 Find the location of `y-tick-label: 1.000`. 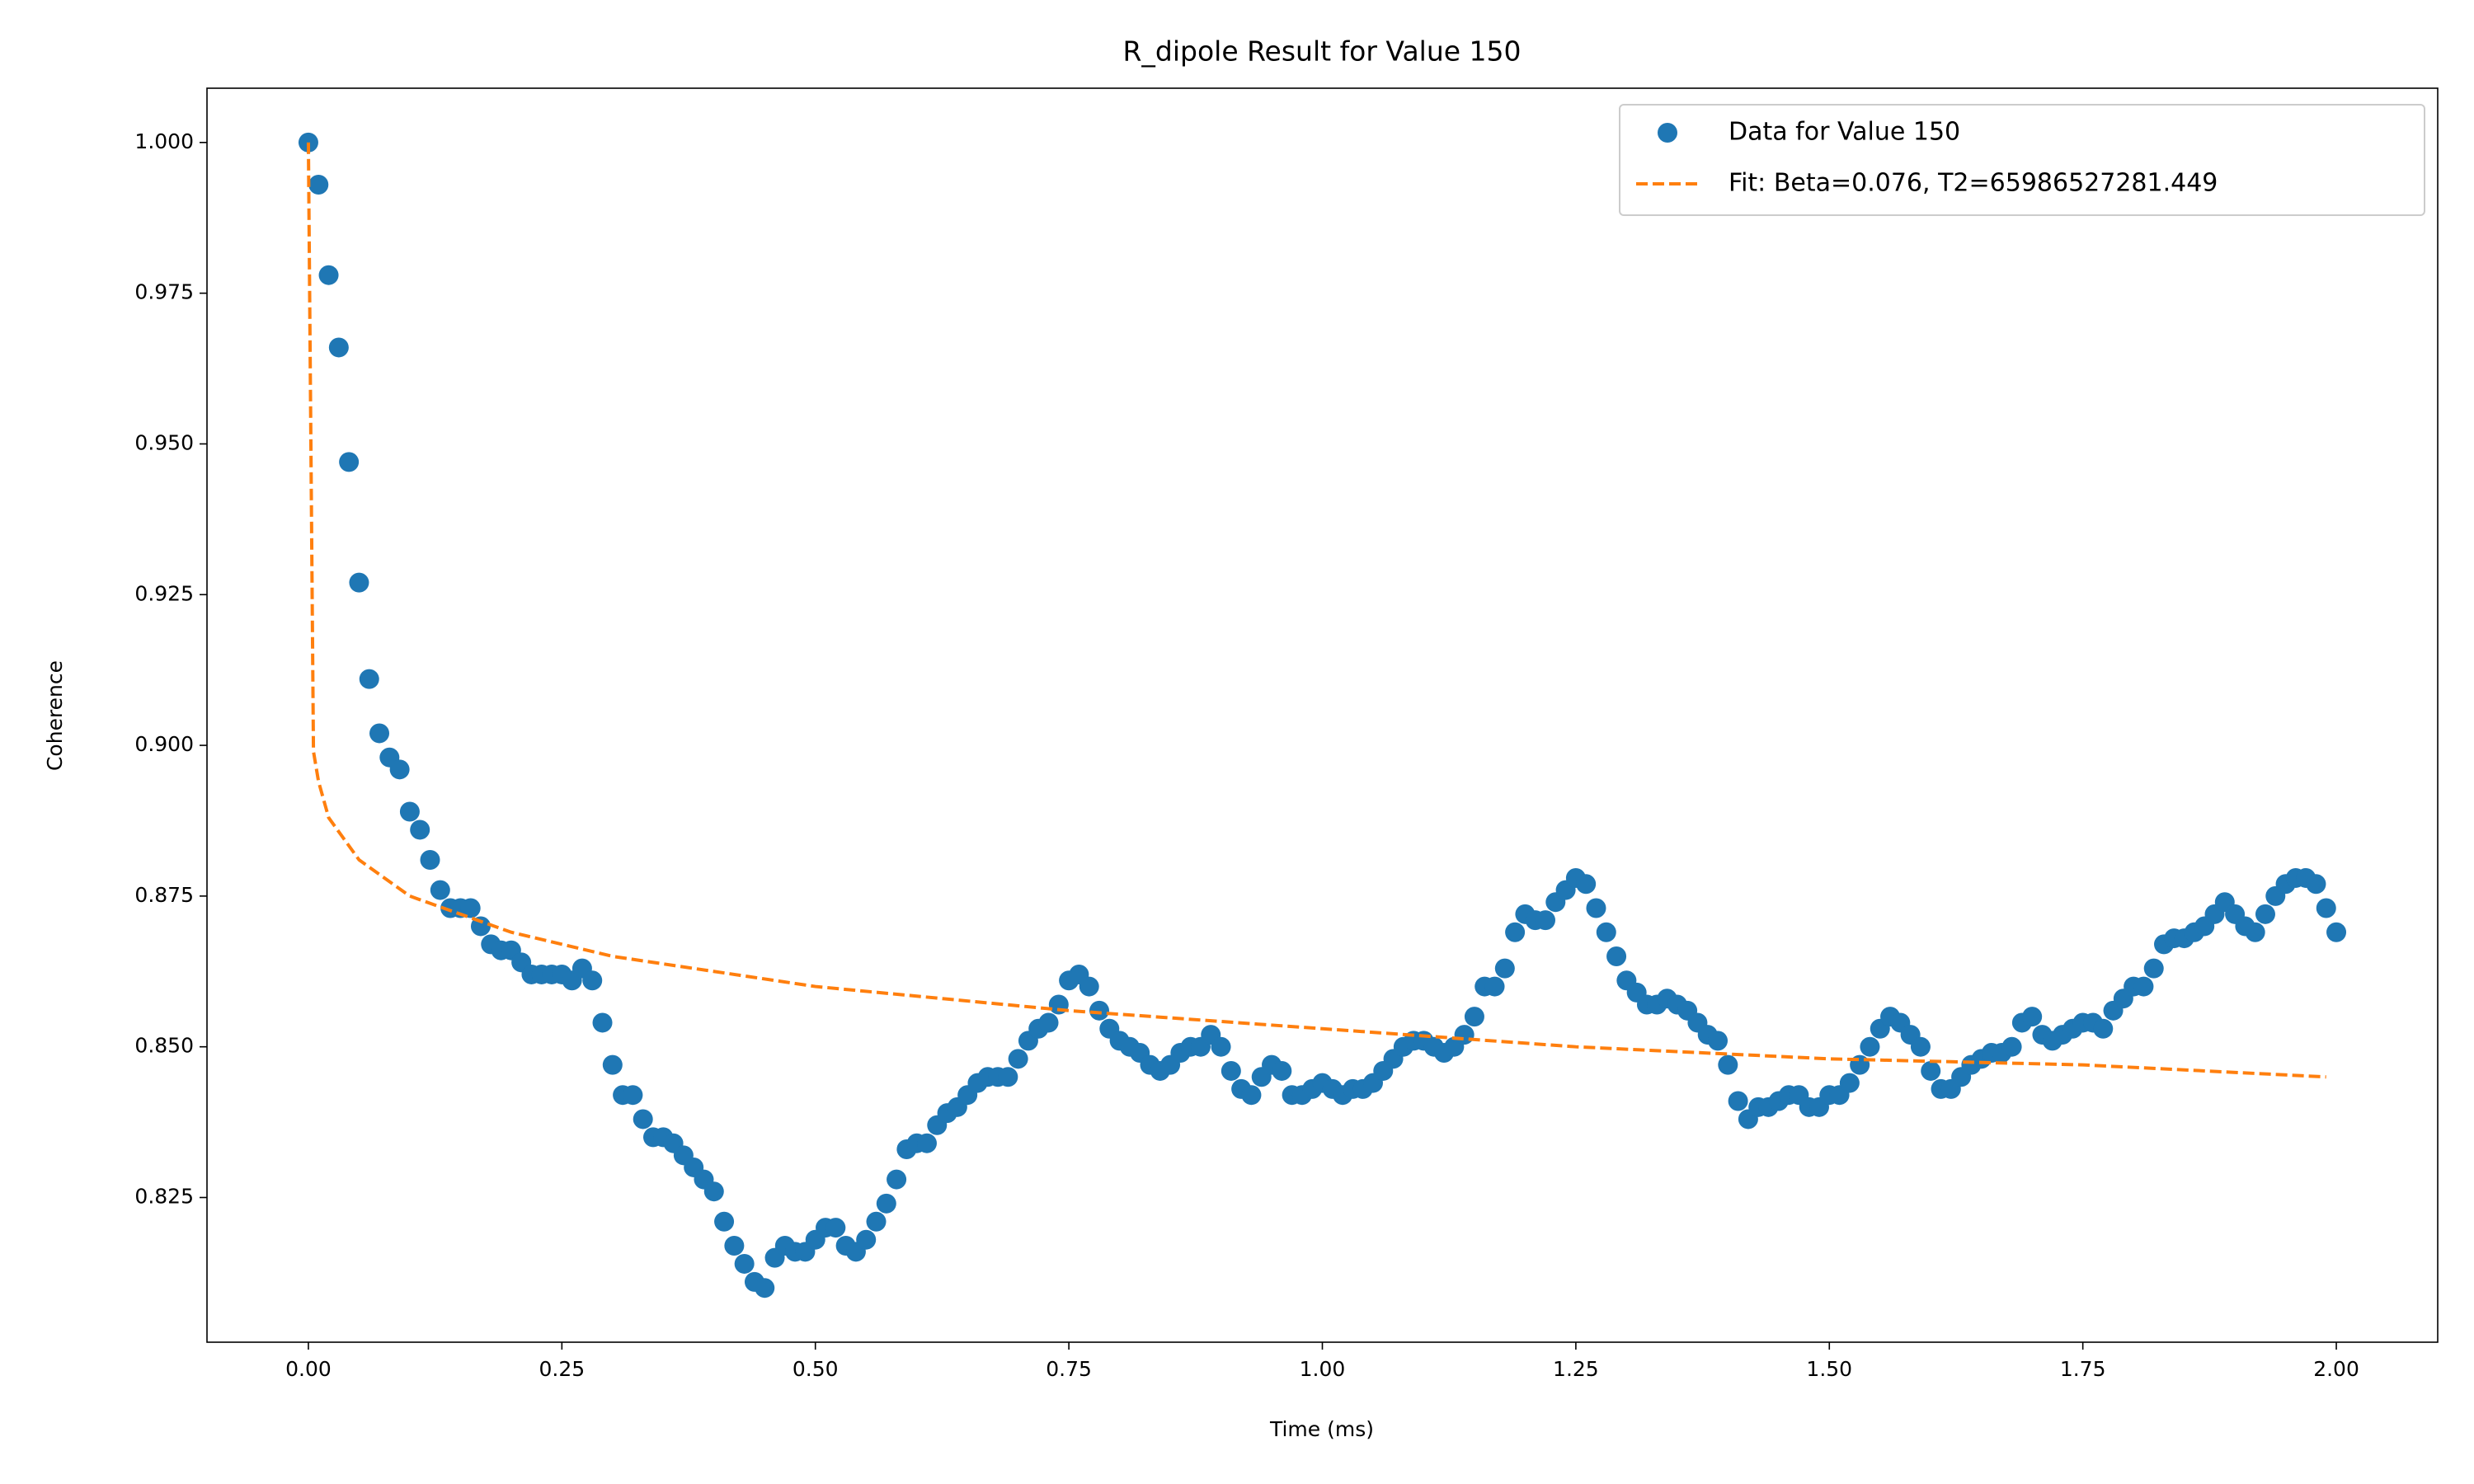

y-tick-label: 1.000 is located at coordinates (164, 141).